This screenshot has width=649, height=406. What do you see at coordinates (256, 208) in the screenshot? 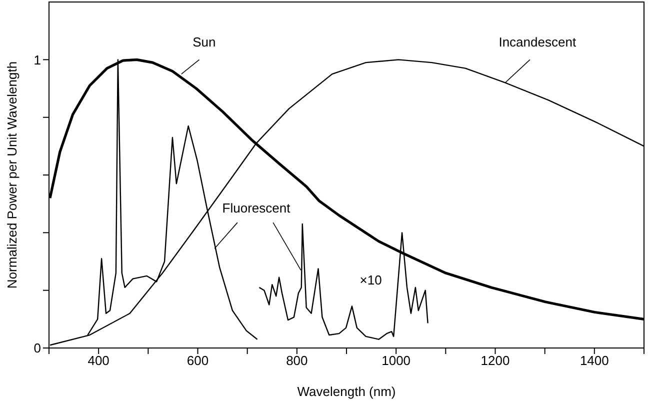
I see `series-label: Fluorescent` at bounding box center [256, 208].